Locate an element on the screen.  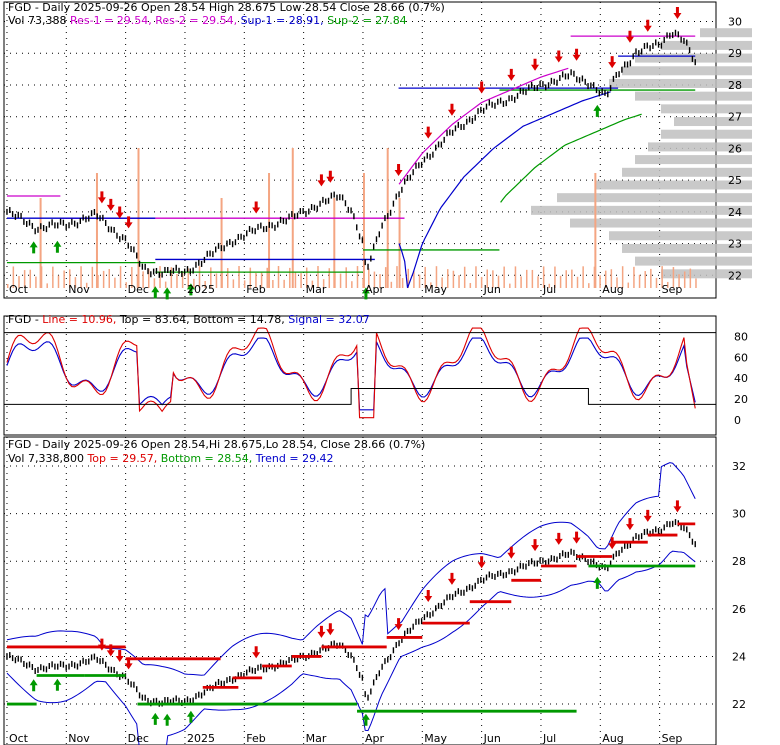
month-label-bottom-10: Aug is located at coordinates (612, 738).